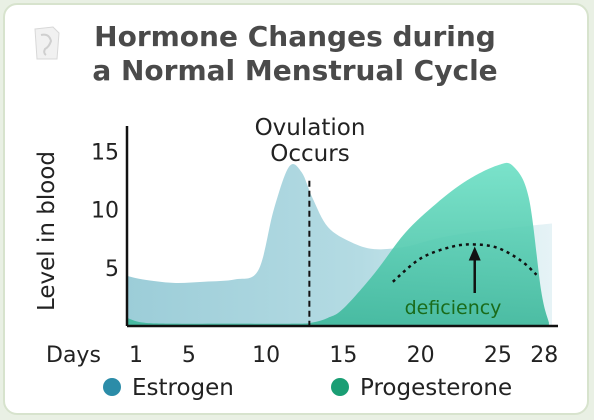 The width and height of the screenshot is (594, 420). I want to click on x-tick-label: 10, so click(266, 355).